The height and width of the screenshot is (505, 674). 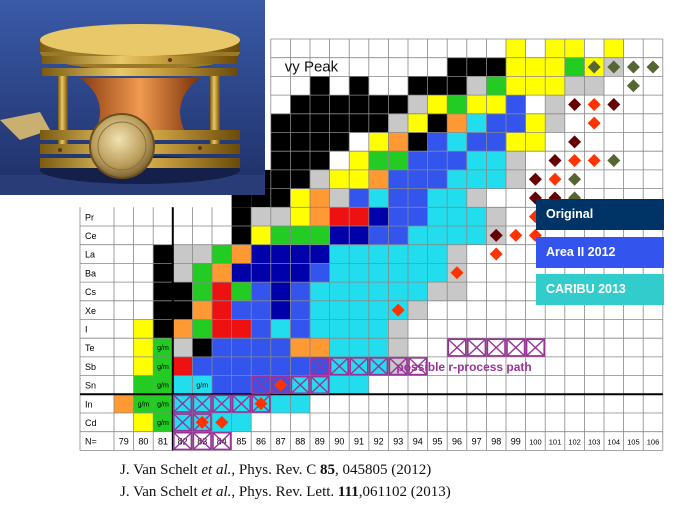 What do you see at coordinates (594, 442) in the screenshot?
I see `neutron-number-label: 103` at bounding box center [594, 442].